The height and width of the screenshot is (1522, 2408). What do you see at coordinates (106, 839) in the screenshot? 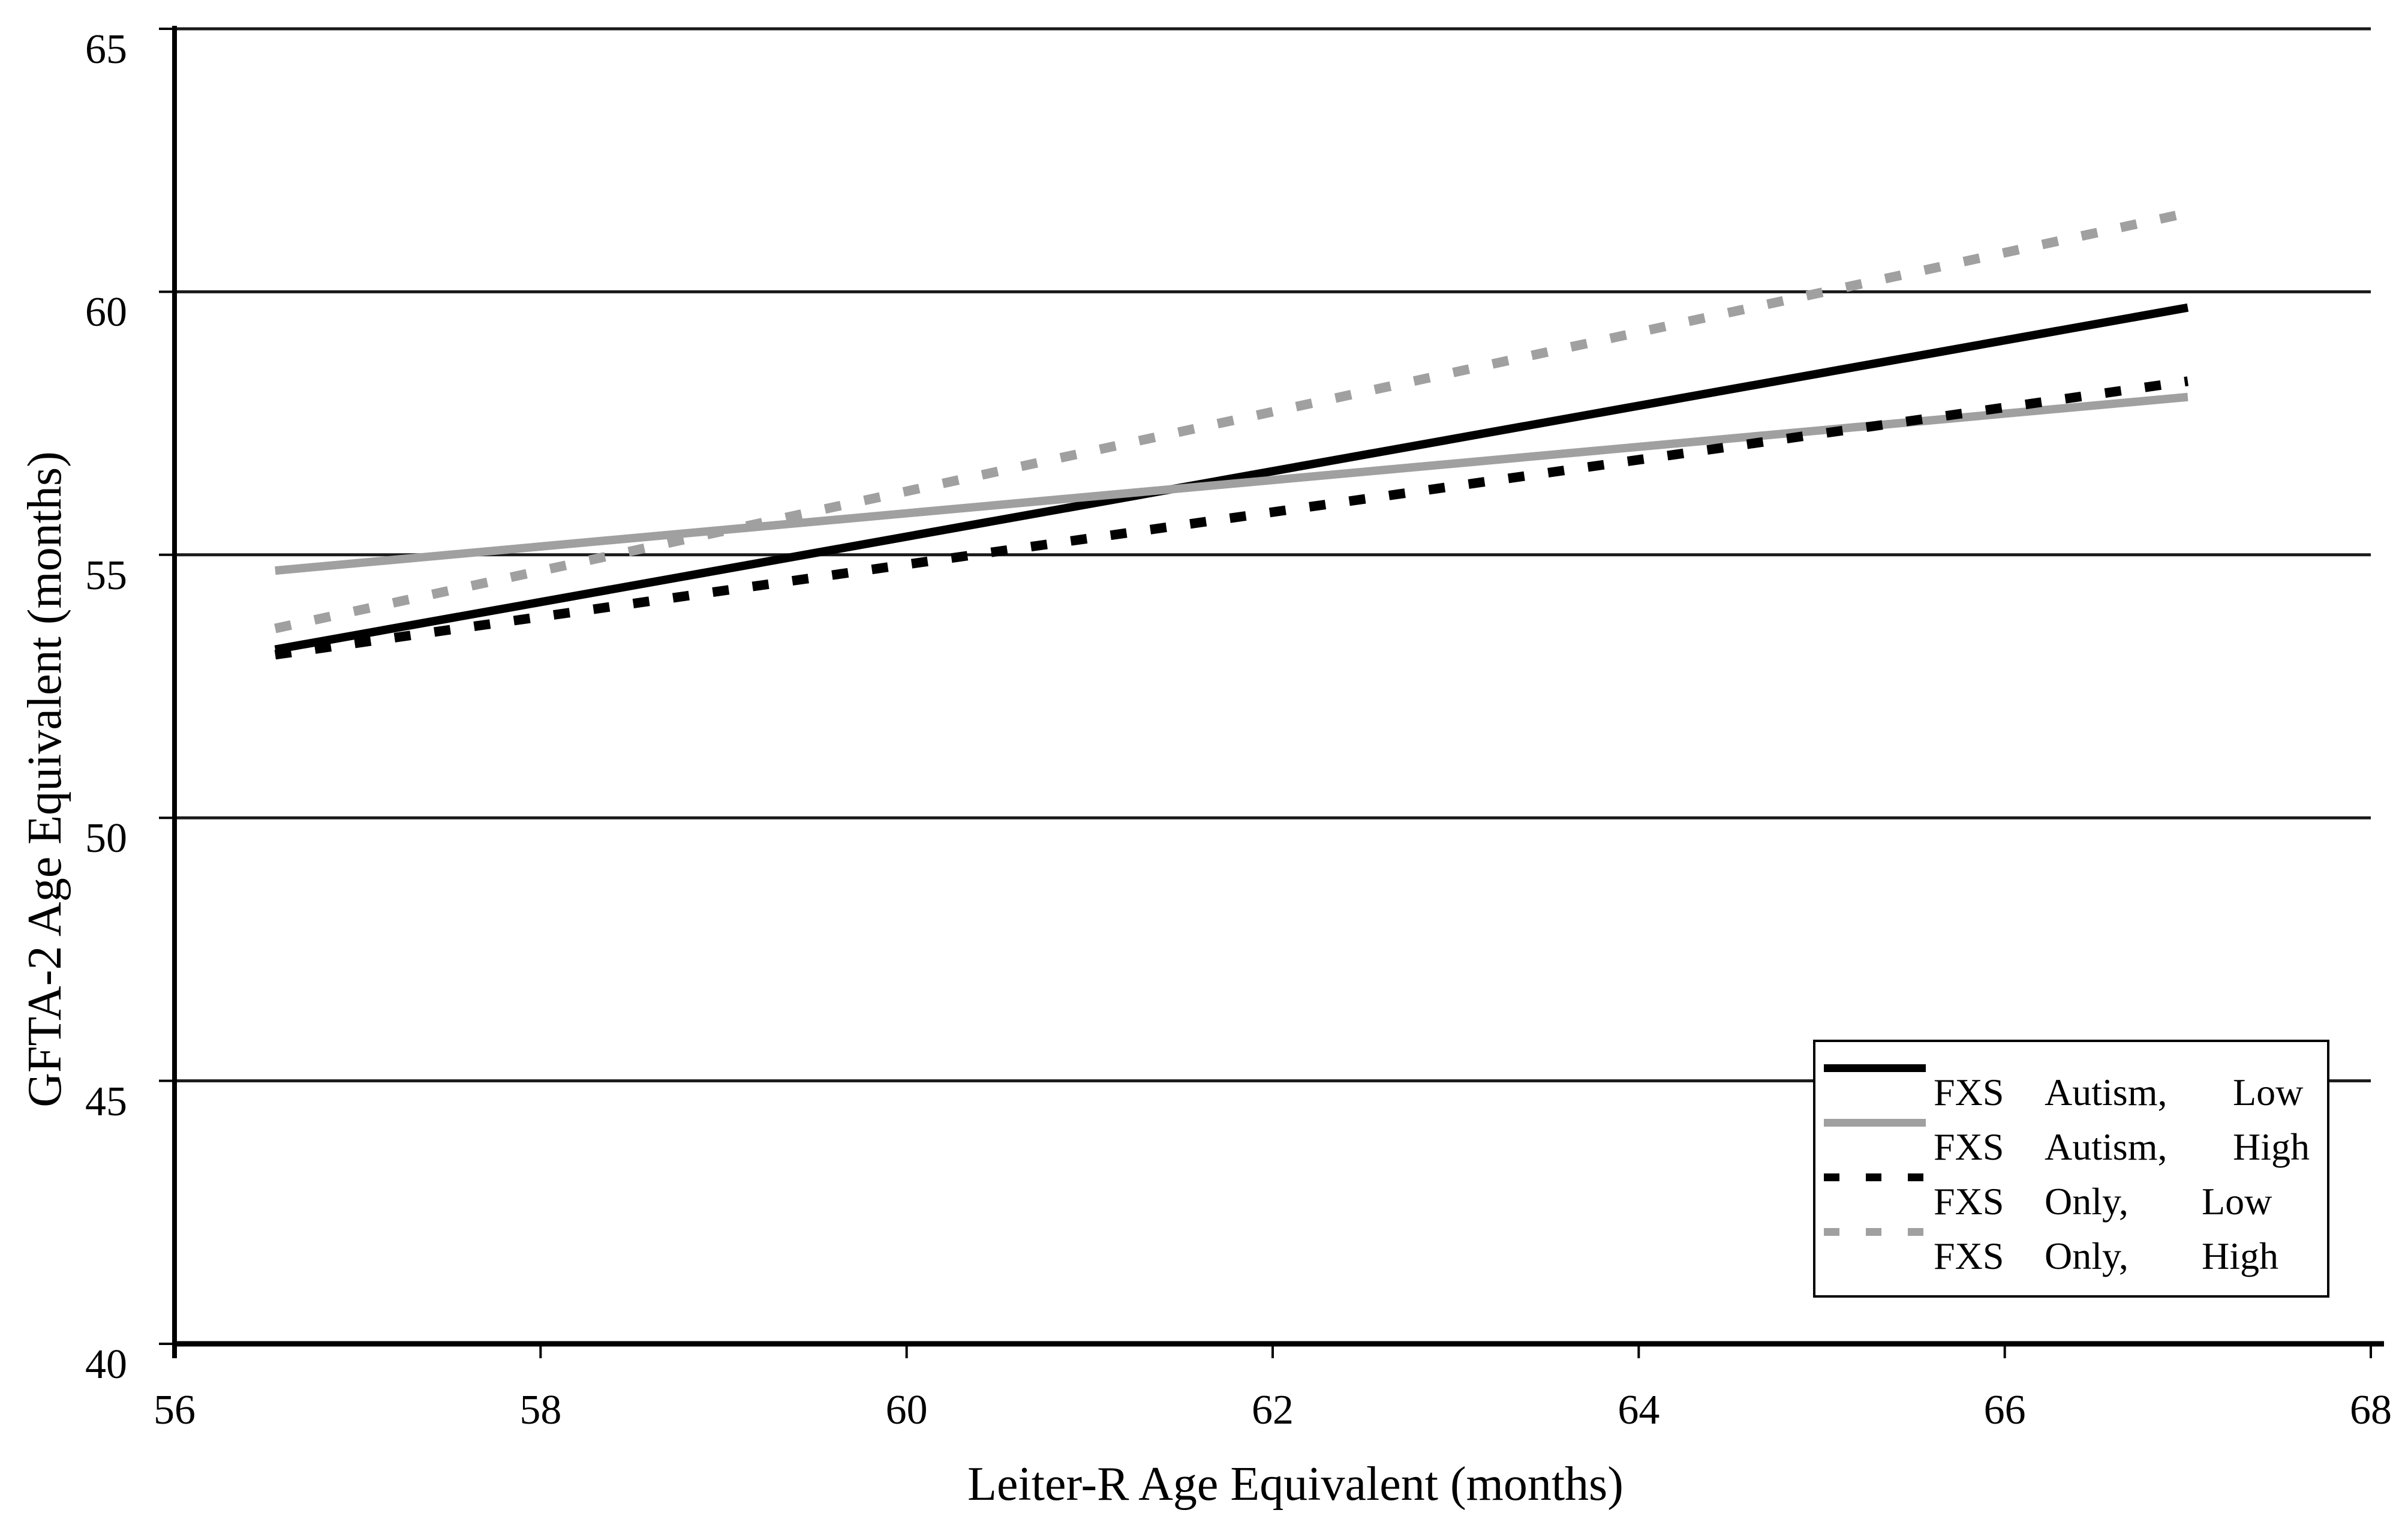
I see `y-tick-label-50: 50` at bounding box center [106, 839].